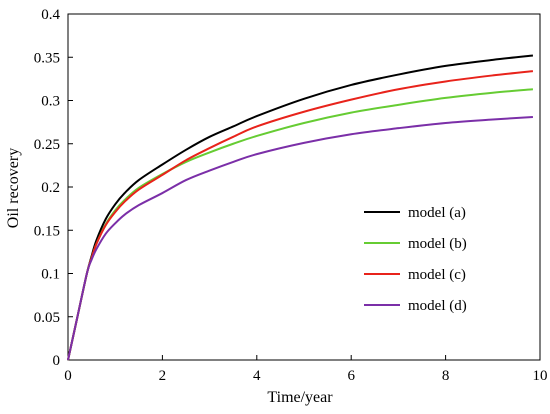 Image resolution: width=550 pixels, height=414 pixels. I want to click on y-tick-label: 0.1, so click(50, 275).